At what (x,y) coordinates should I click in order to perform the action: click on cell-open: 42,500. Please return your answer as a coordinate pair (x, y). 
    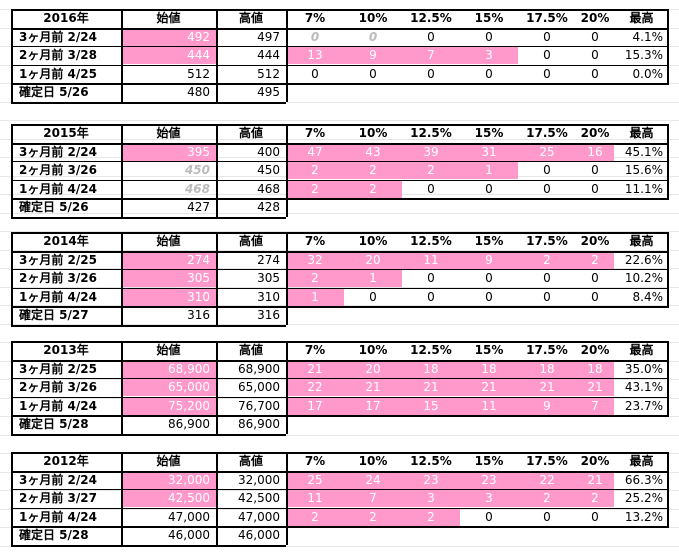
    Looking at the image, I should click on (168, 498).